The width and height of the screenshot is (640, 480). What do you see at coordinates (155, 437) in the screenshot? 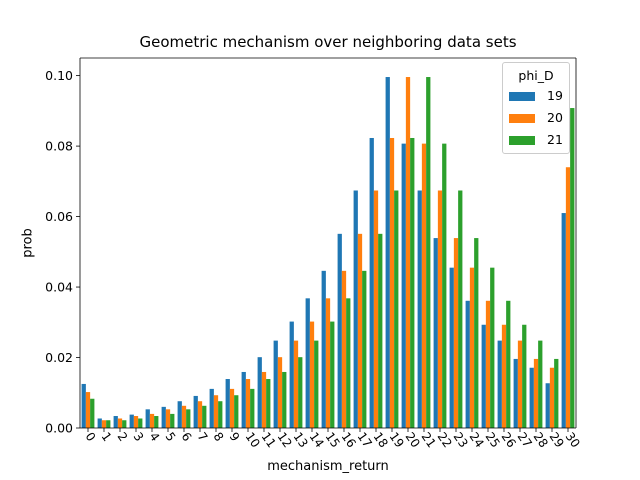
I see `x-tick-label-4: 4` at bounding box center [155, 437].